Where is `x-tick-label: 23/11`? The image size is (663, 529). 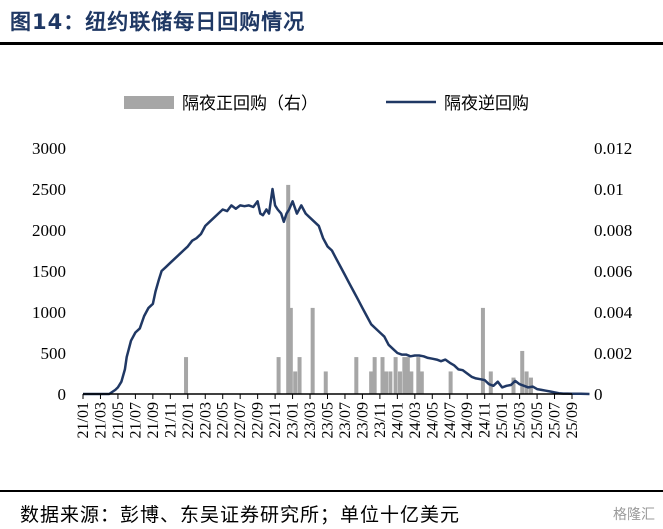
x-tick-label: 23/11 is located at coordinates (380, 420).